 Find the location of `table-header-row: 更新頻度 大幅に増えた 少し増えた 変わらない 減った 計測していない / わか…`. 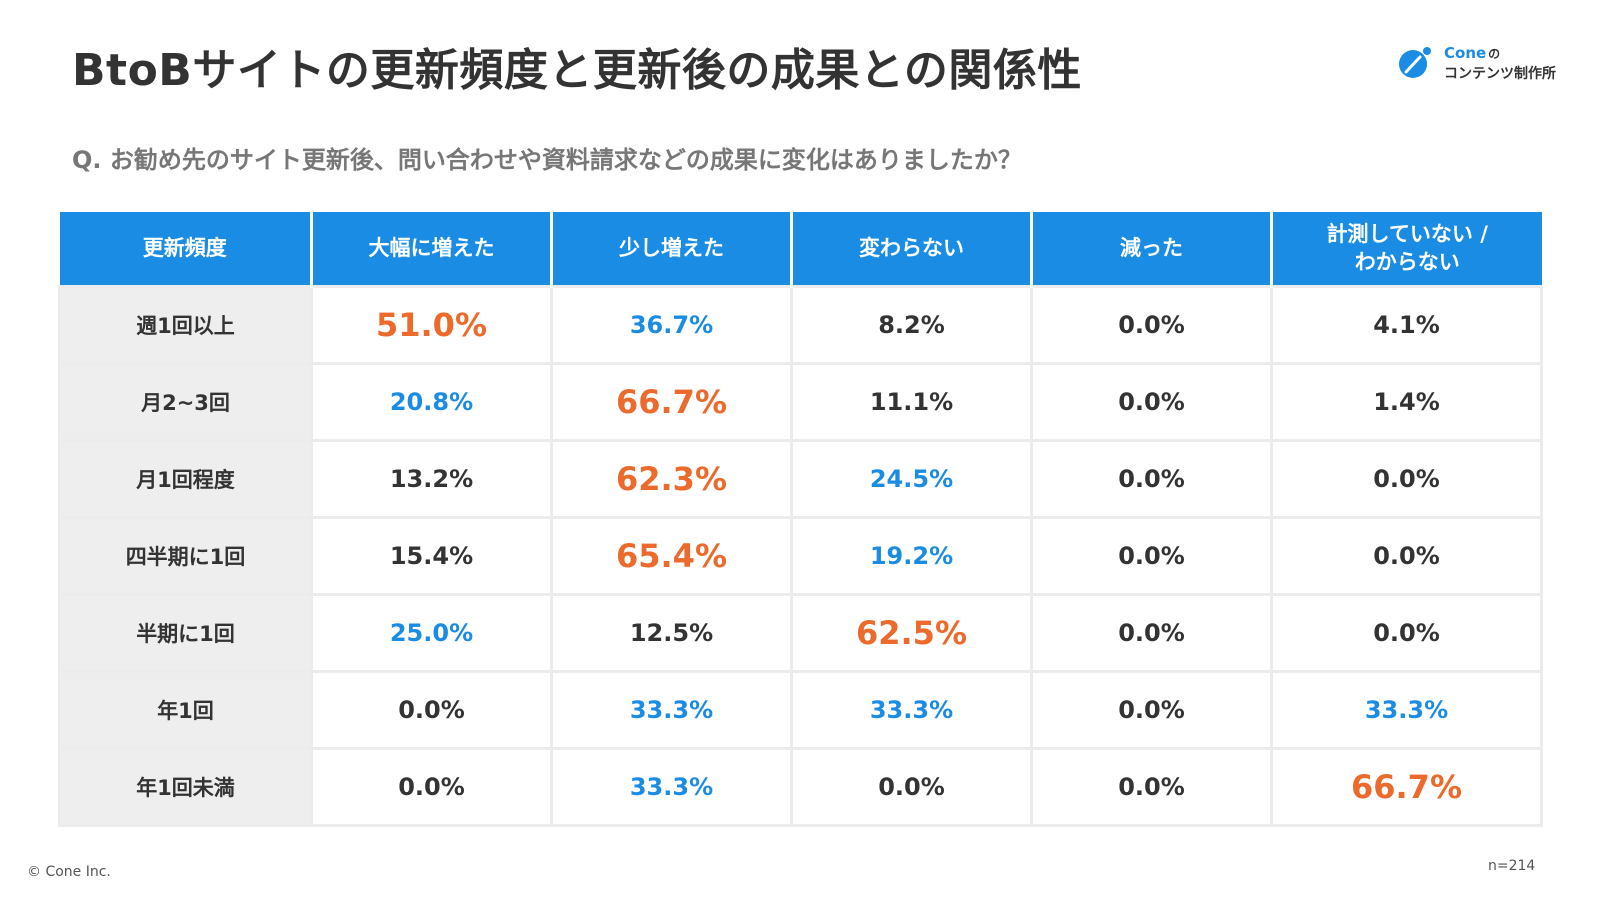

table-header-row: 更新頻度 大幅に増えた 少し増えた 変わらない 減った 計測していない / わか… is located at coordinates (800, 248).